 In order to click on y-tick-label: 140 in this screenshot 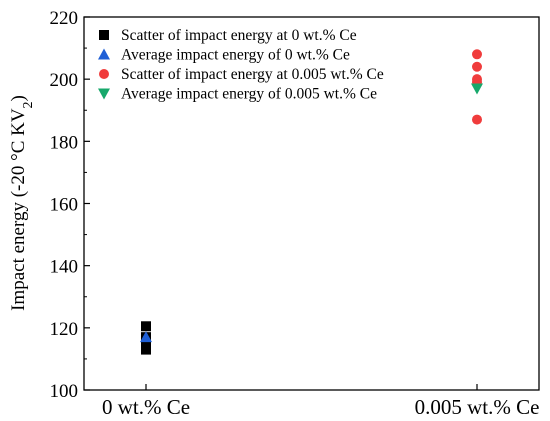, I will do `click(64, 267)`.